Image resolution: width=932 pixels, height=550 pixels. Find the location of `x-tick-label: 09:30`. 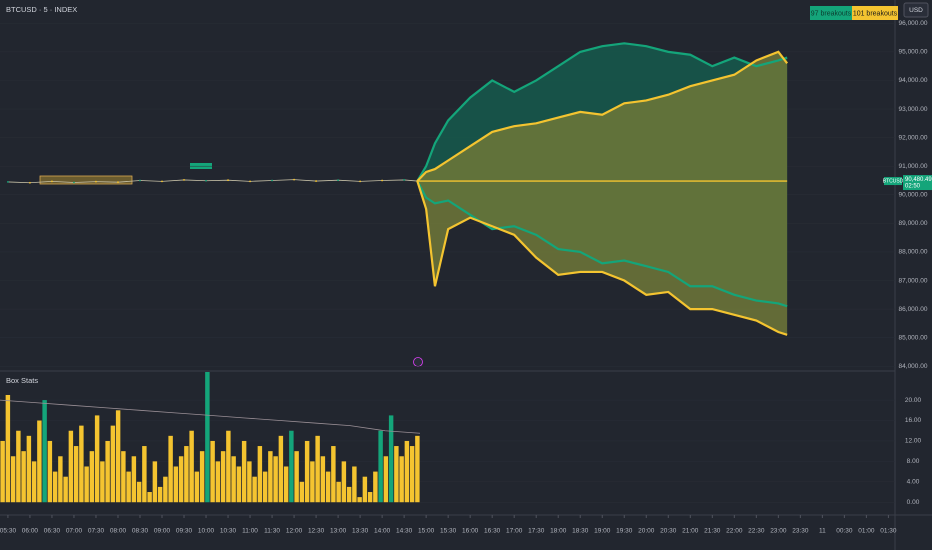

x-tick-label: 09:30 is located at coordinates (184, 531).